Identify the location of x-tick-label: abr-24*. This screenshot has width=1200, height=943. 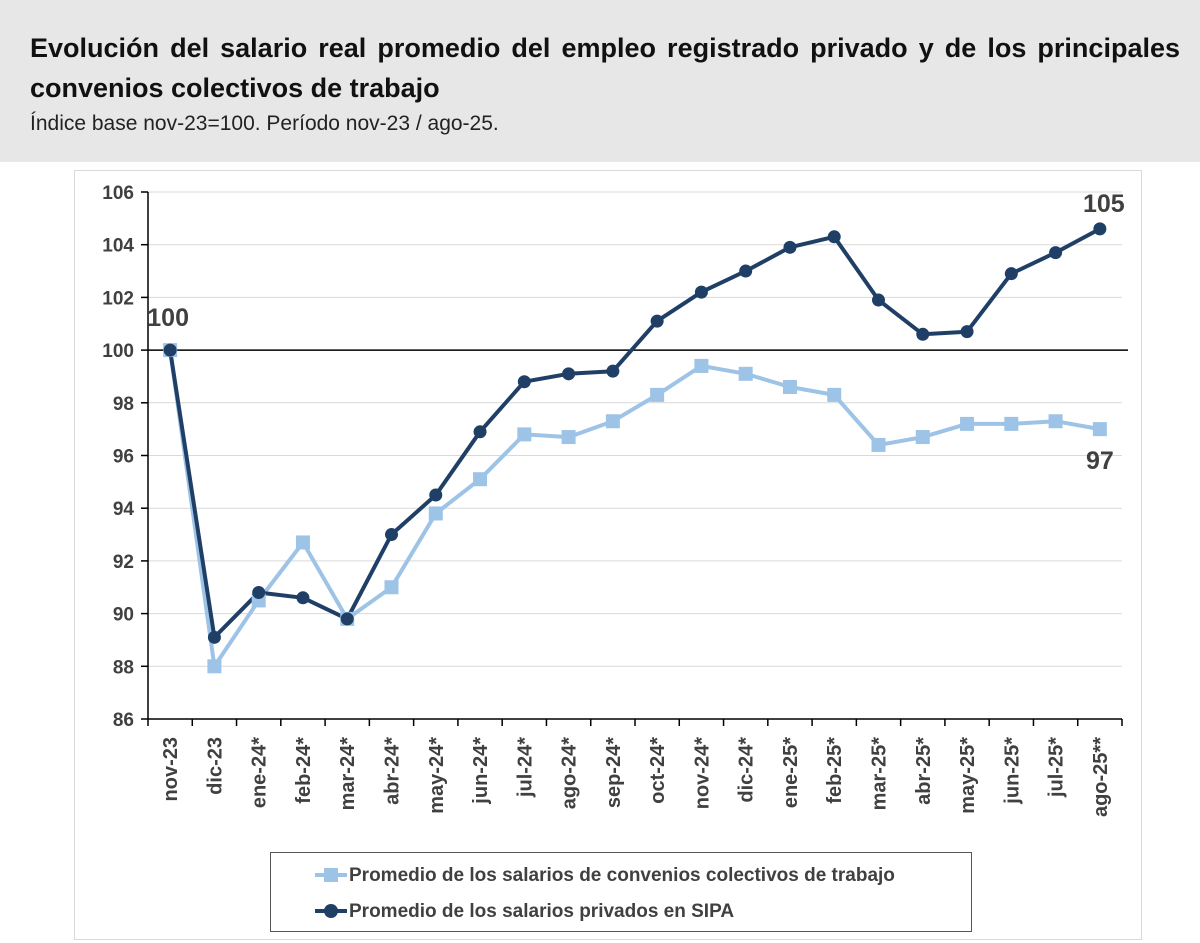
(393, 771).